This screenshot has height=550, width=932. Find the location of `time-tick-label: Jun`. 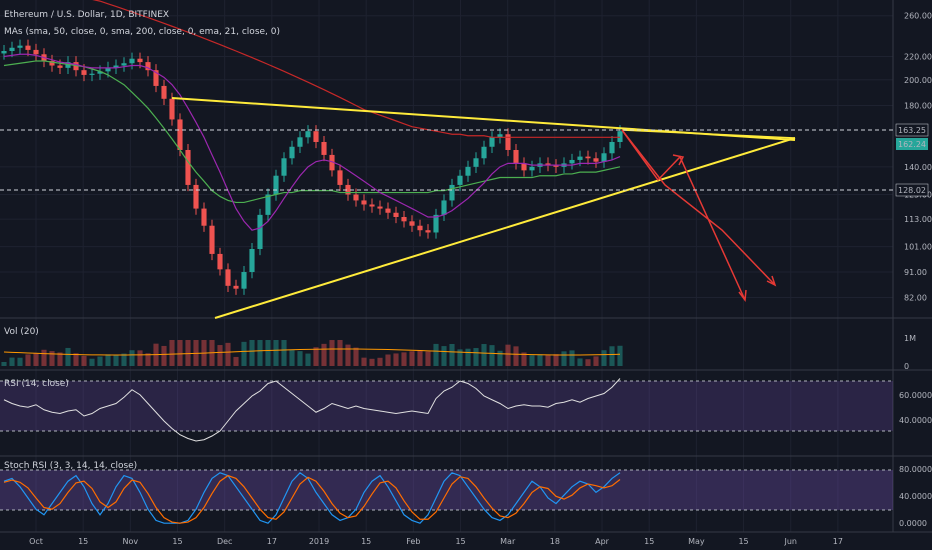

time-tick-label: Jun is located at coordinates (790, 541).